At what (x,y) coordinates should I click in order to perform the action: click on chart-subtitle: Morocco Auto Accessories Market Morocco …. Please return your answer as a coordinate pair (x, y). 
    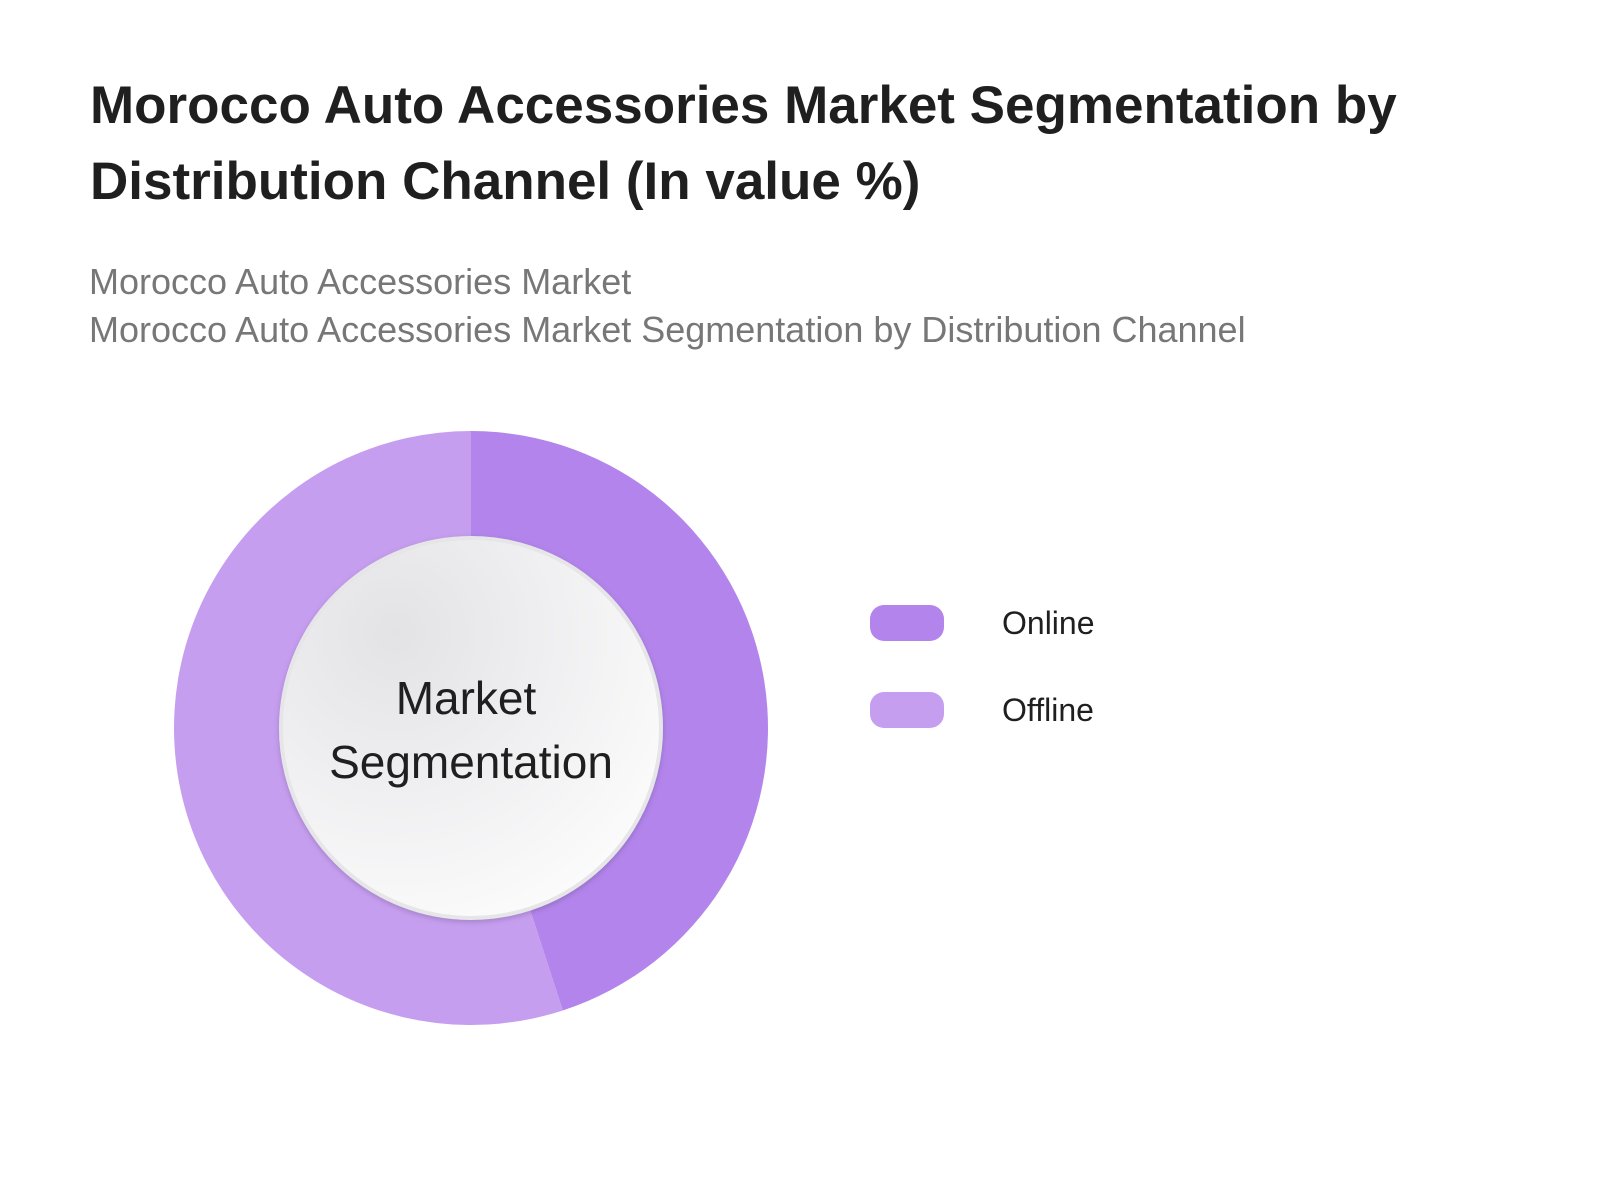
    Looking at the image, I should click on (814, 306).